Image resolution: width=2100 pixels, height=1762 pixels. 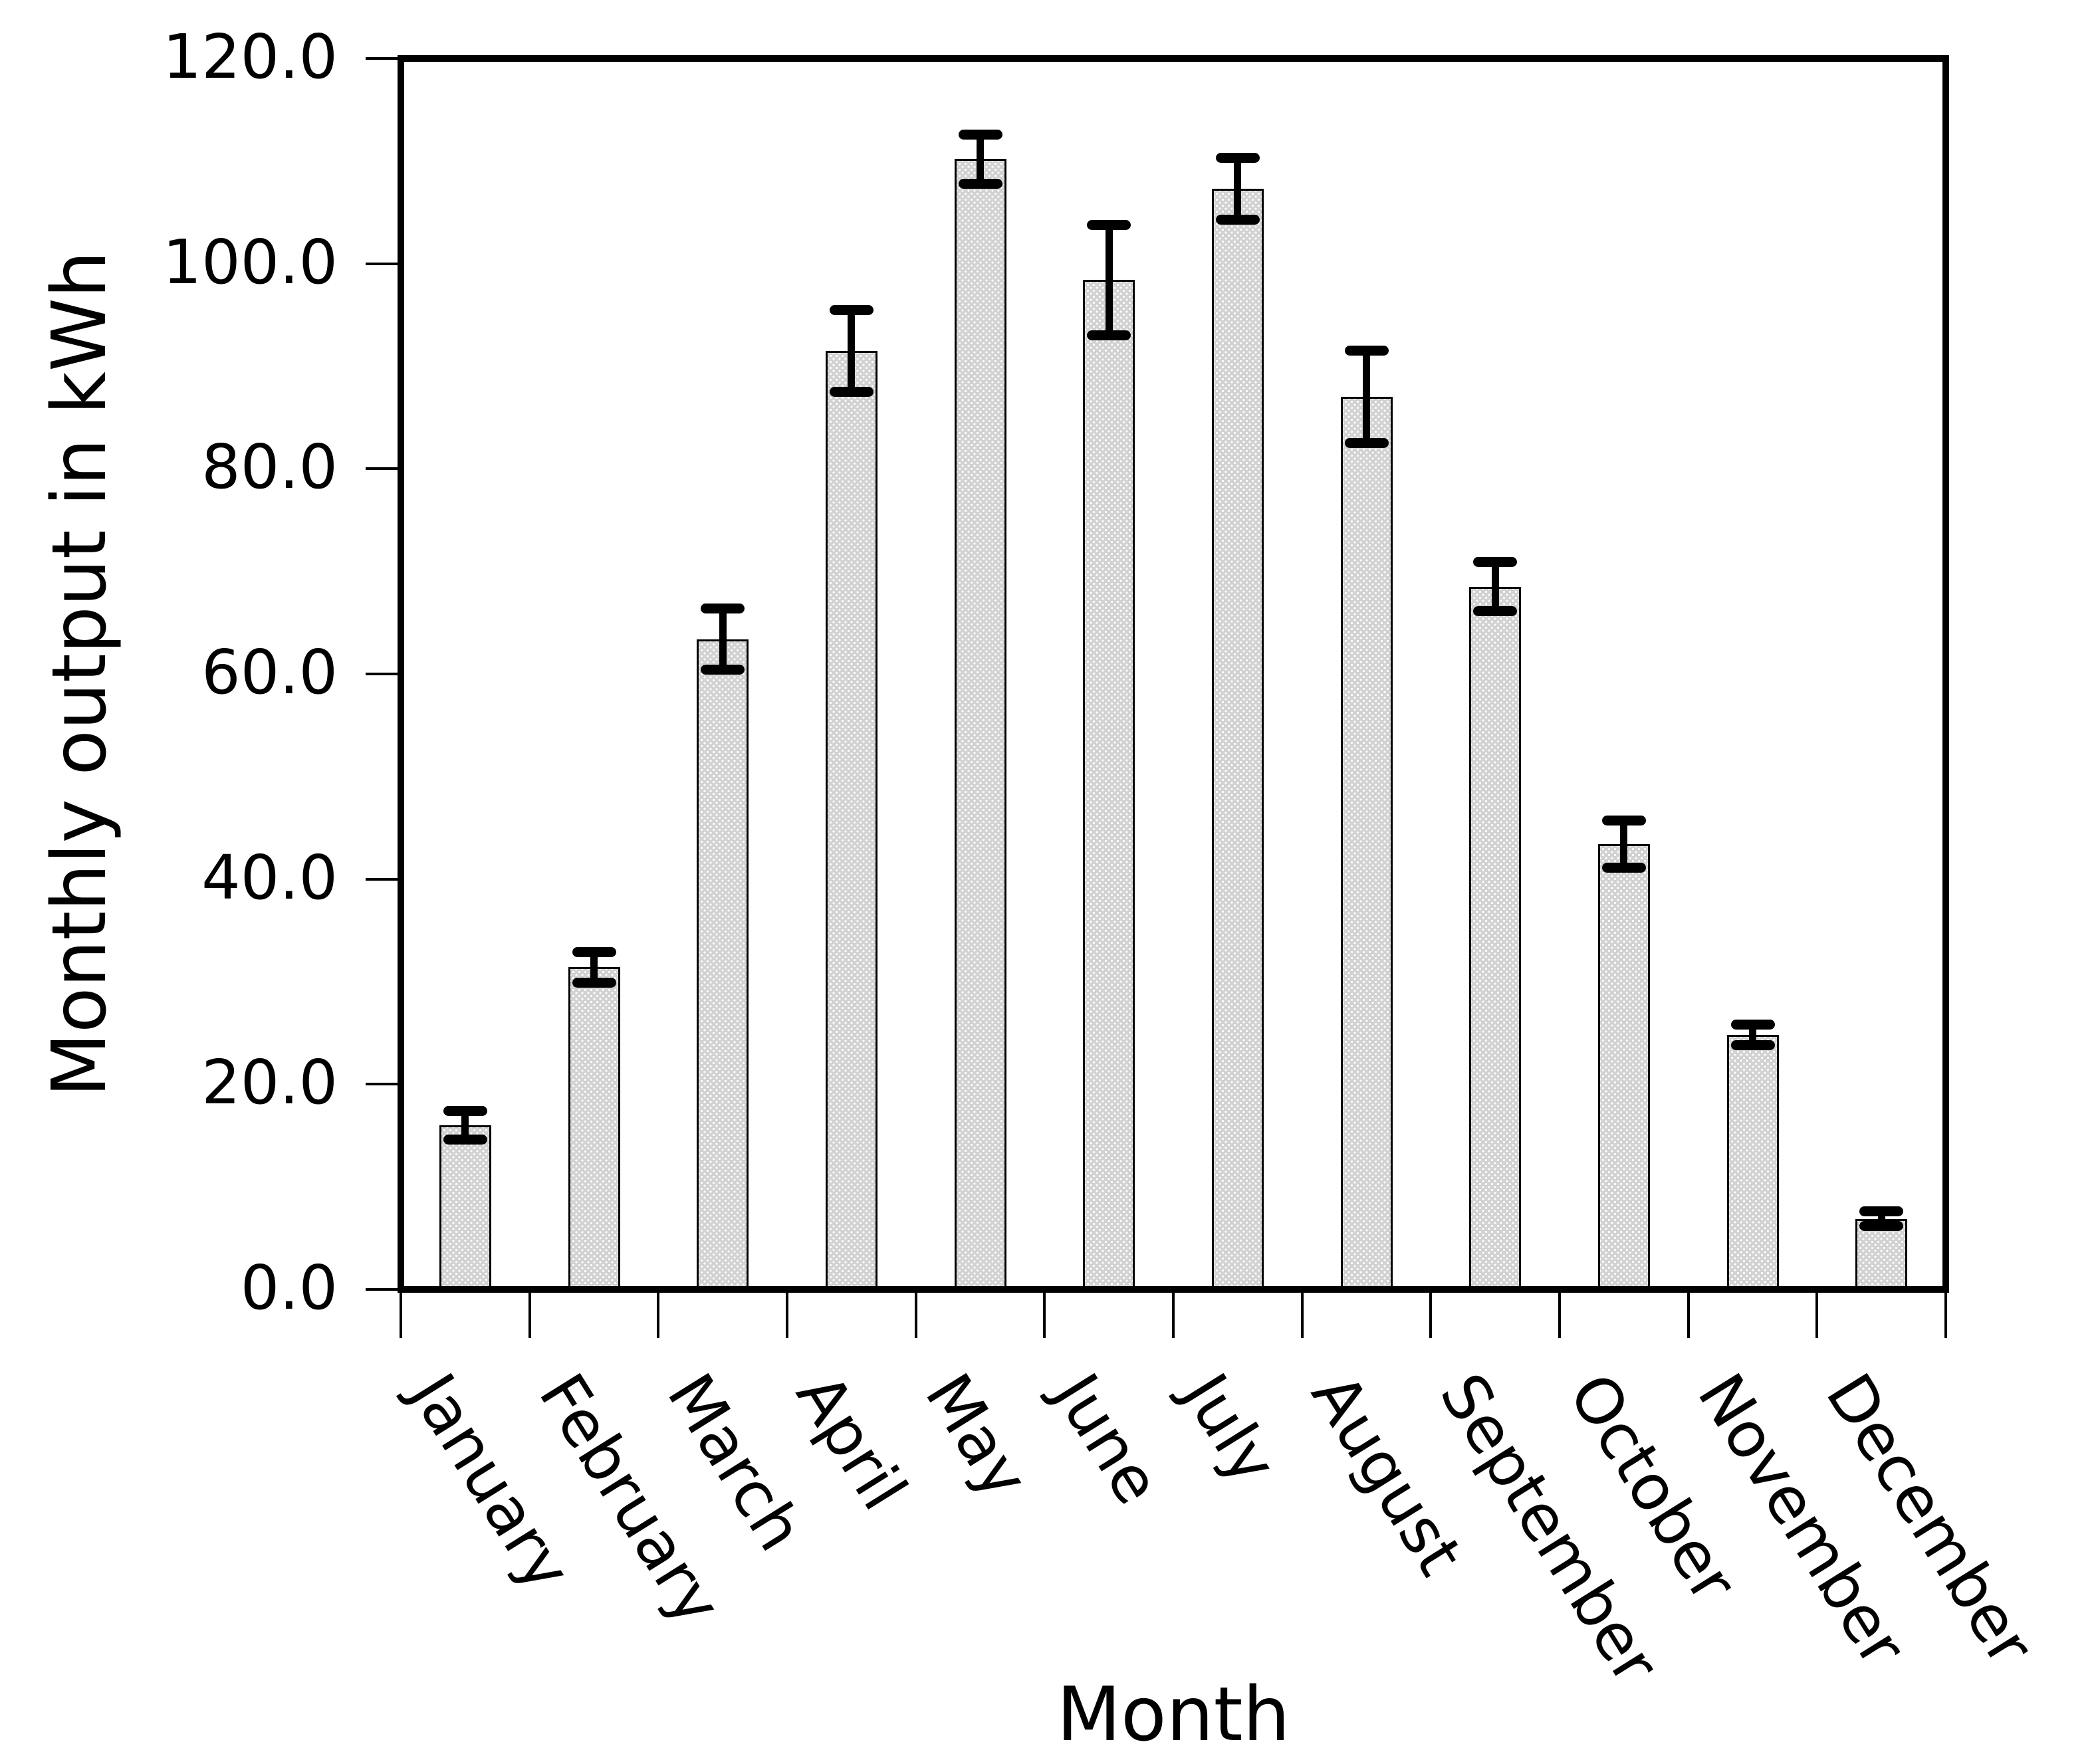 What do you see at coordinates (1107, 1439) in the screenshot?
I see `x-tick-label: June` at bounding box center [1107, 1439].